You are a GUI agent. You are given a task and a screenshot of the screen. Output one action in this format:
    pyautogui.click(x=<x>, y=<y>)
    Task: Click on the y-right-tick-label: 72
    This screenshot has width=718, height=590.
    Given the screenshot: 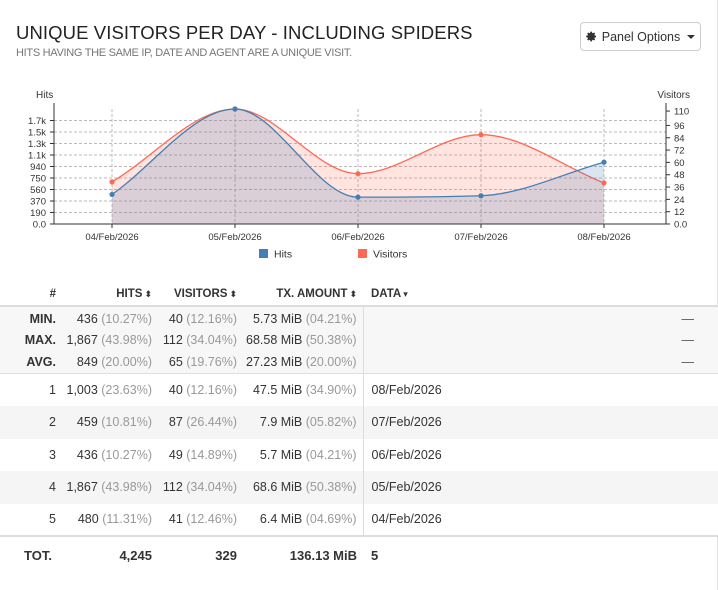 What is the action you would take?
    pyautogui.click(x=679, y=151)
    